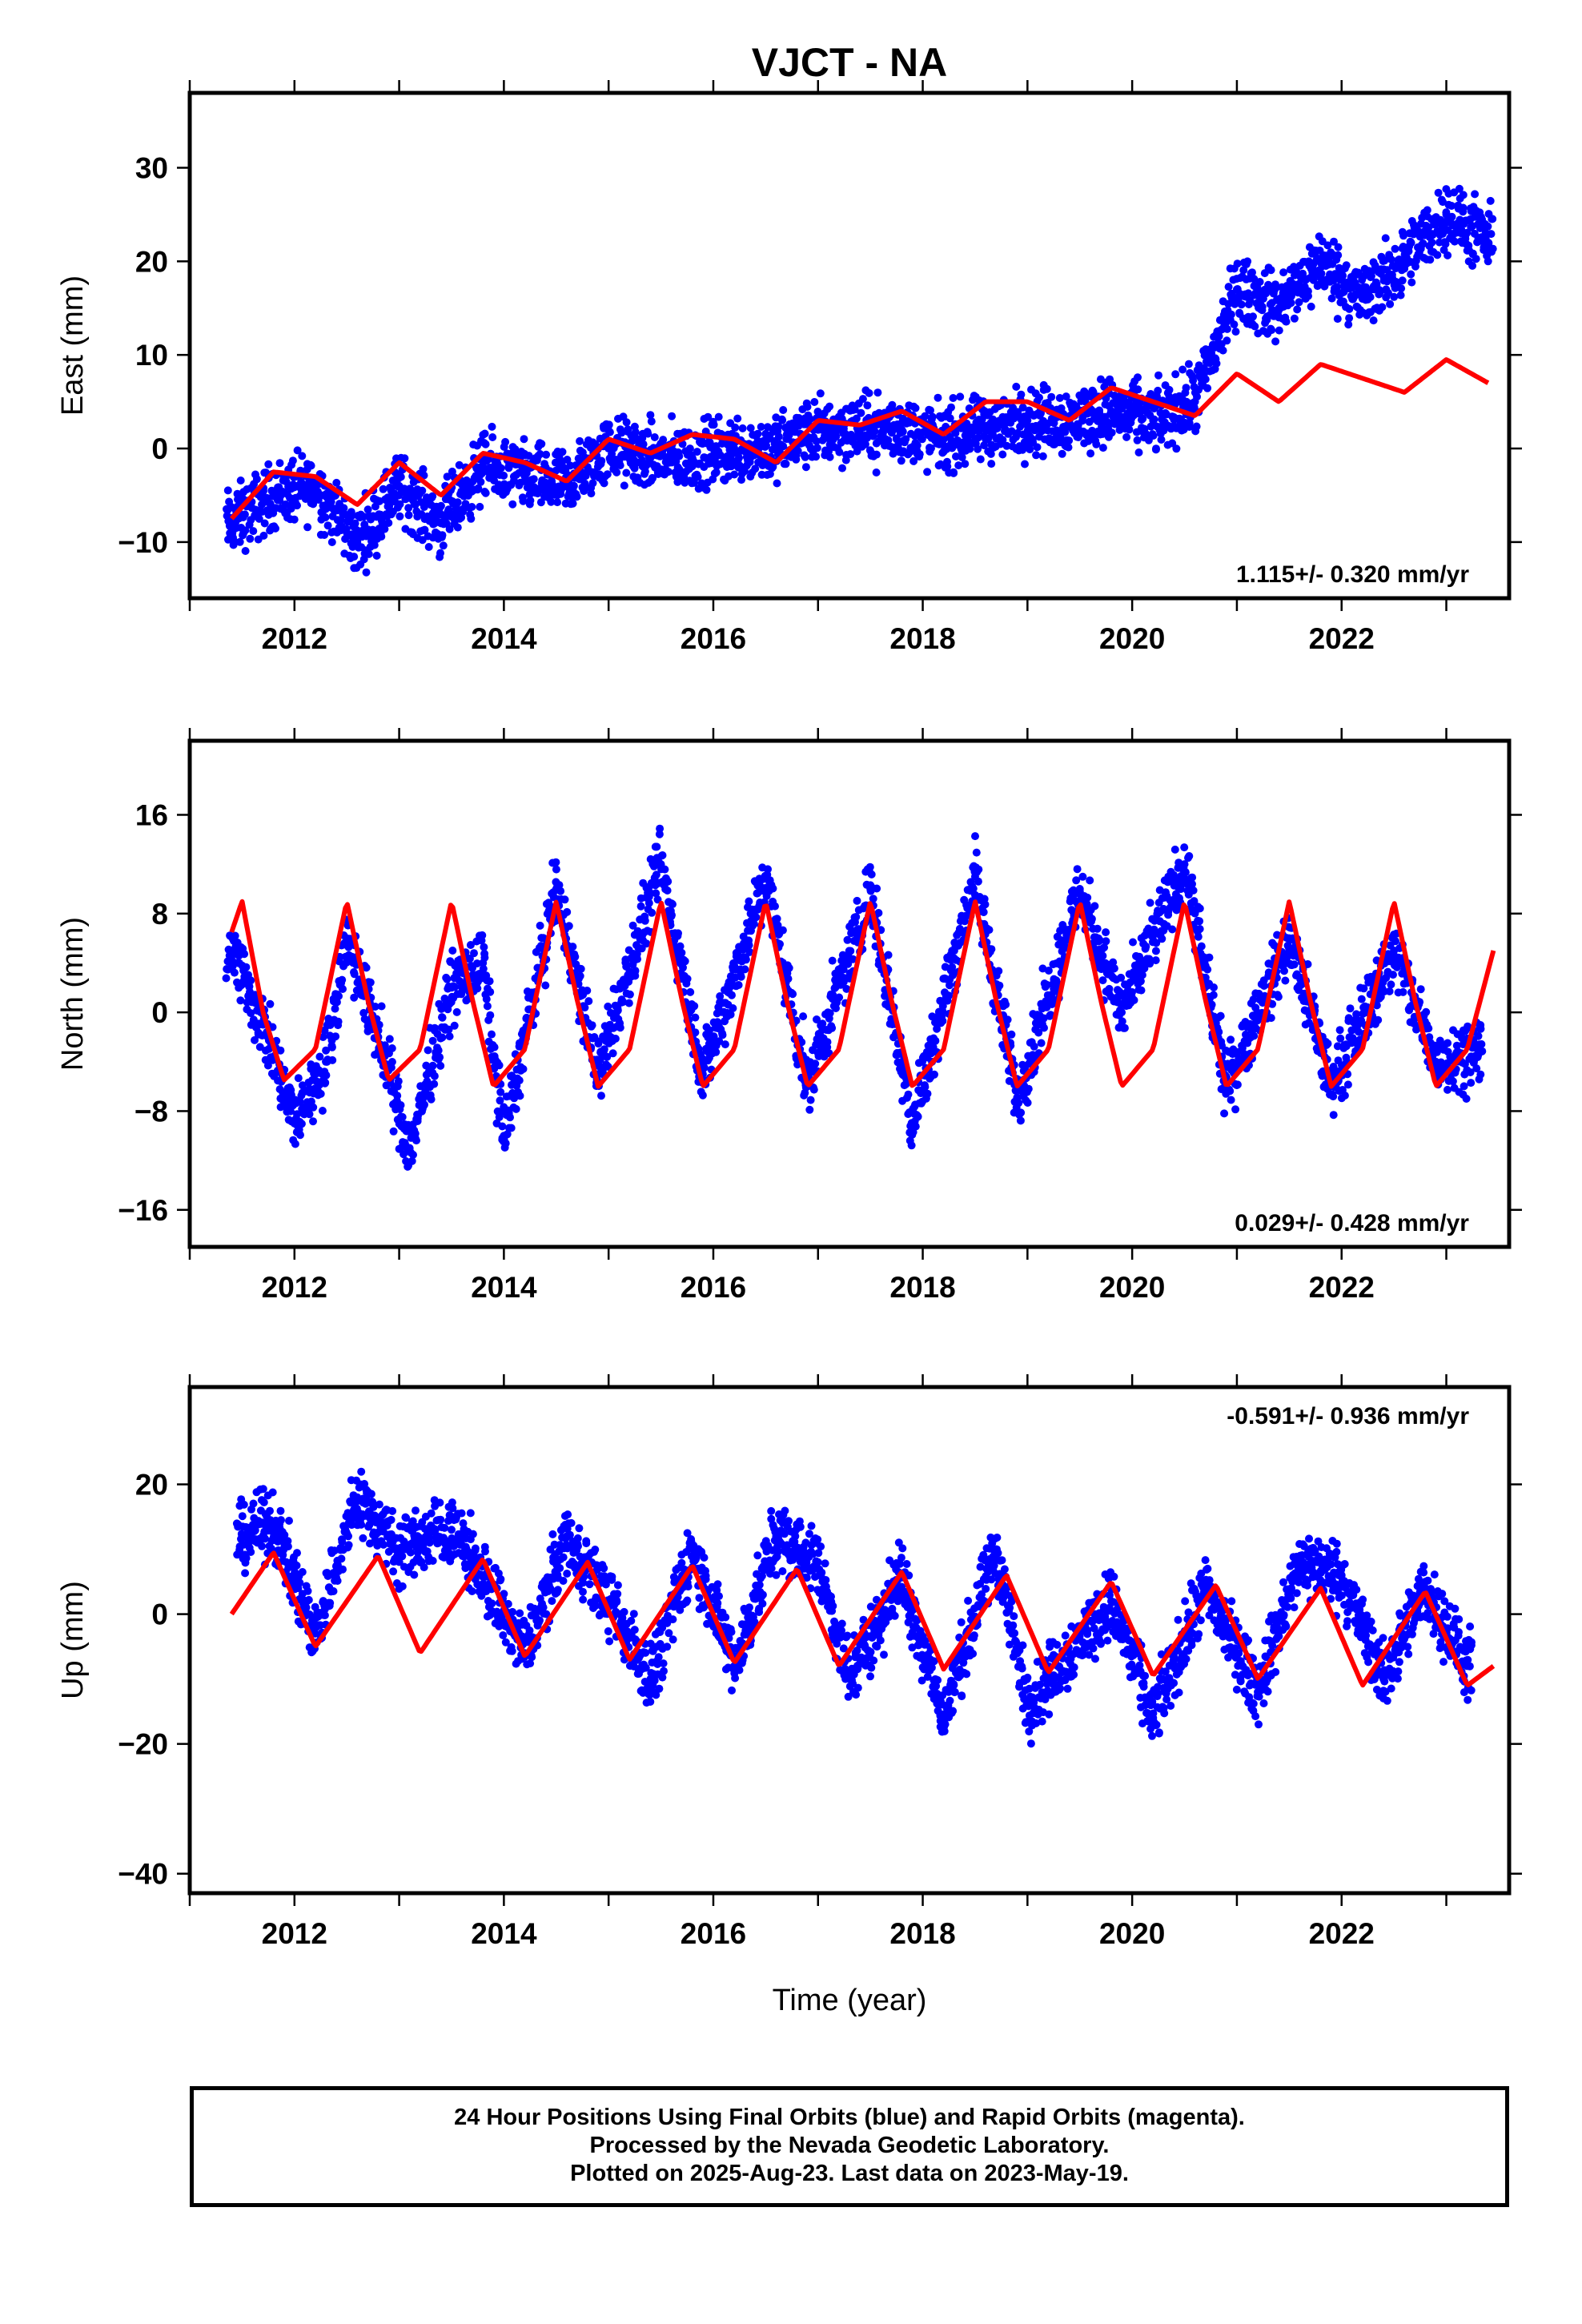  I want to click on rate-annotation: 1.115+/- 0.320 mm/yr, so click(1353, 574).